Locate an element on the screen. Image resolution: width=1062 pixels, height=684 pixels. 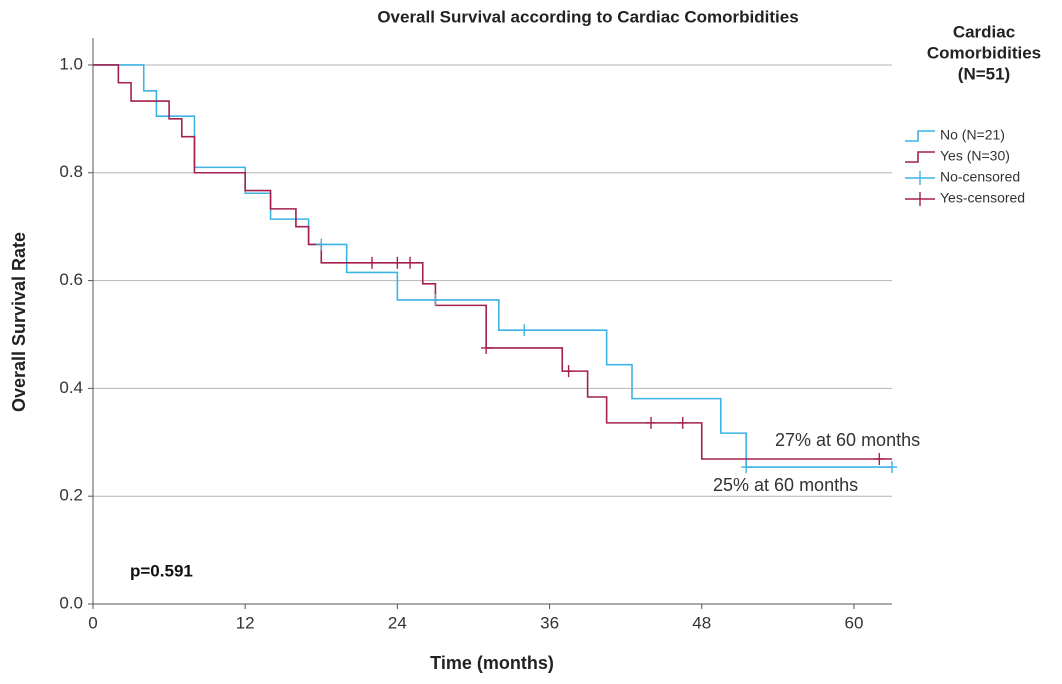
x-tick-label: 0 is located at coordinates (92, 622).